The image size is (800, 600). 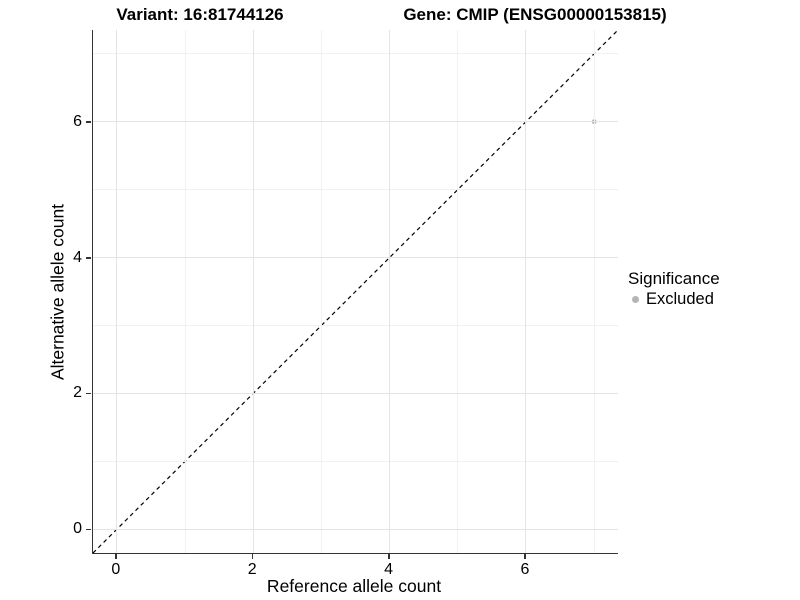 I want to click on legend: Significance Excluded, so click(x=674, y=289).